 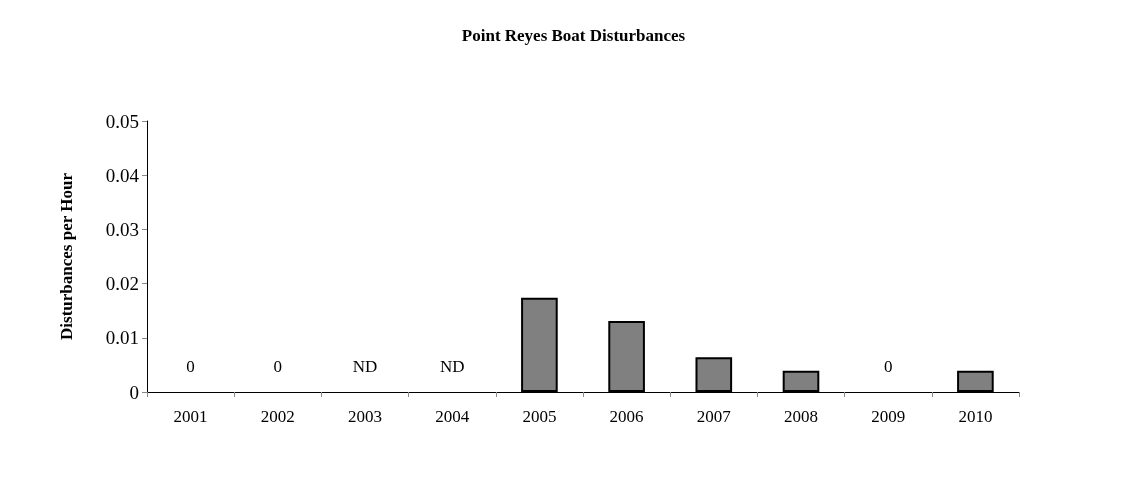 What do you see at coordinates (277, 416) in the screenshot?
I see `x-tick-label: 2002` at bounding box center [277, 416].